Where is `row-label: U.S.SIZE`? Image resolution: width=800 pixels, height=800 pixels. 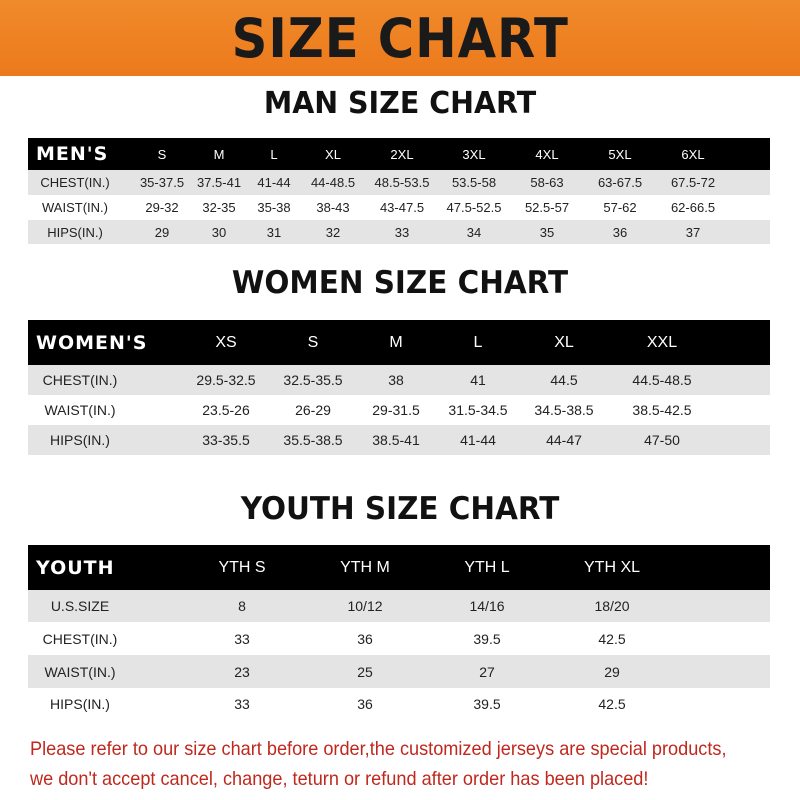
row-label: U.S.SIZE is located at coordinates (80, 606).